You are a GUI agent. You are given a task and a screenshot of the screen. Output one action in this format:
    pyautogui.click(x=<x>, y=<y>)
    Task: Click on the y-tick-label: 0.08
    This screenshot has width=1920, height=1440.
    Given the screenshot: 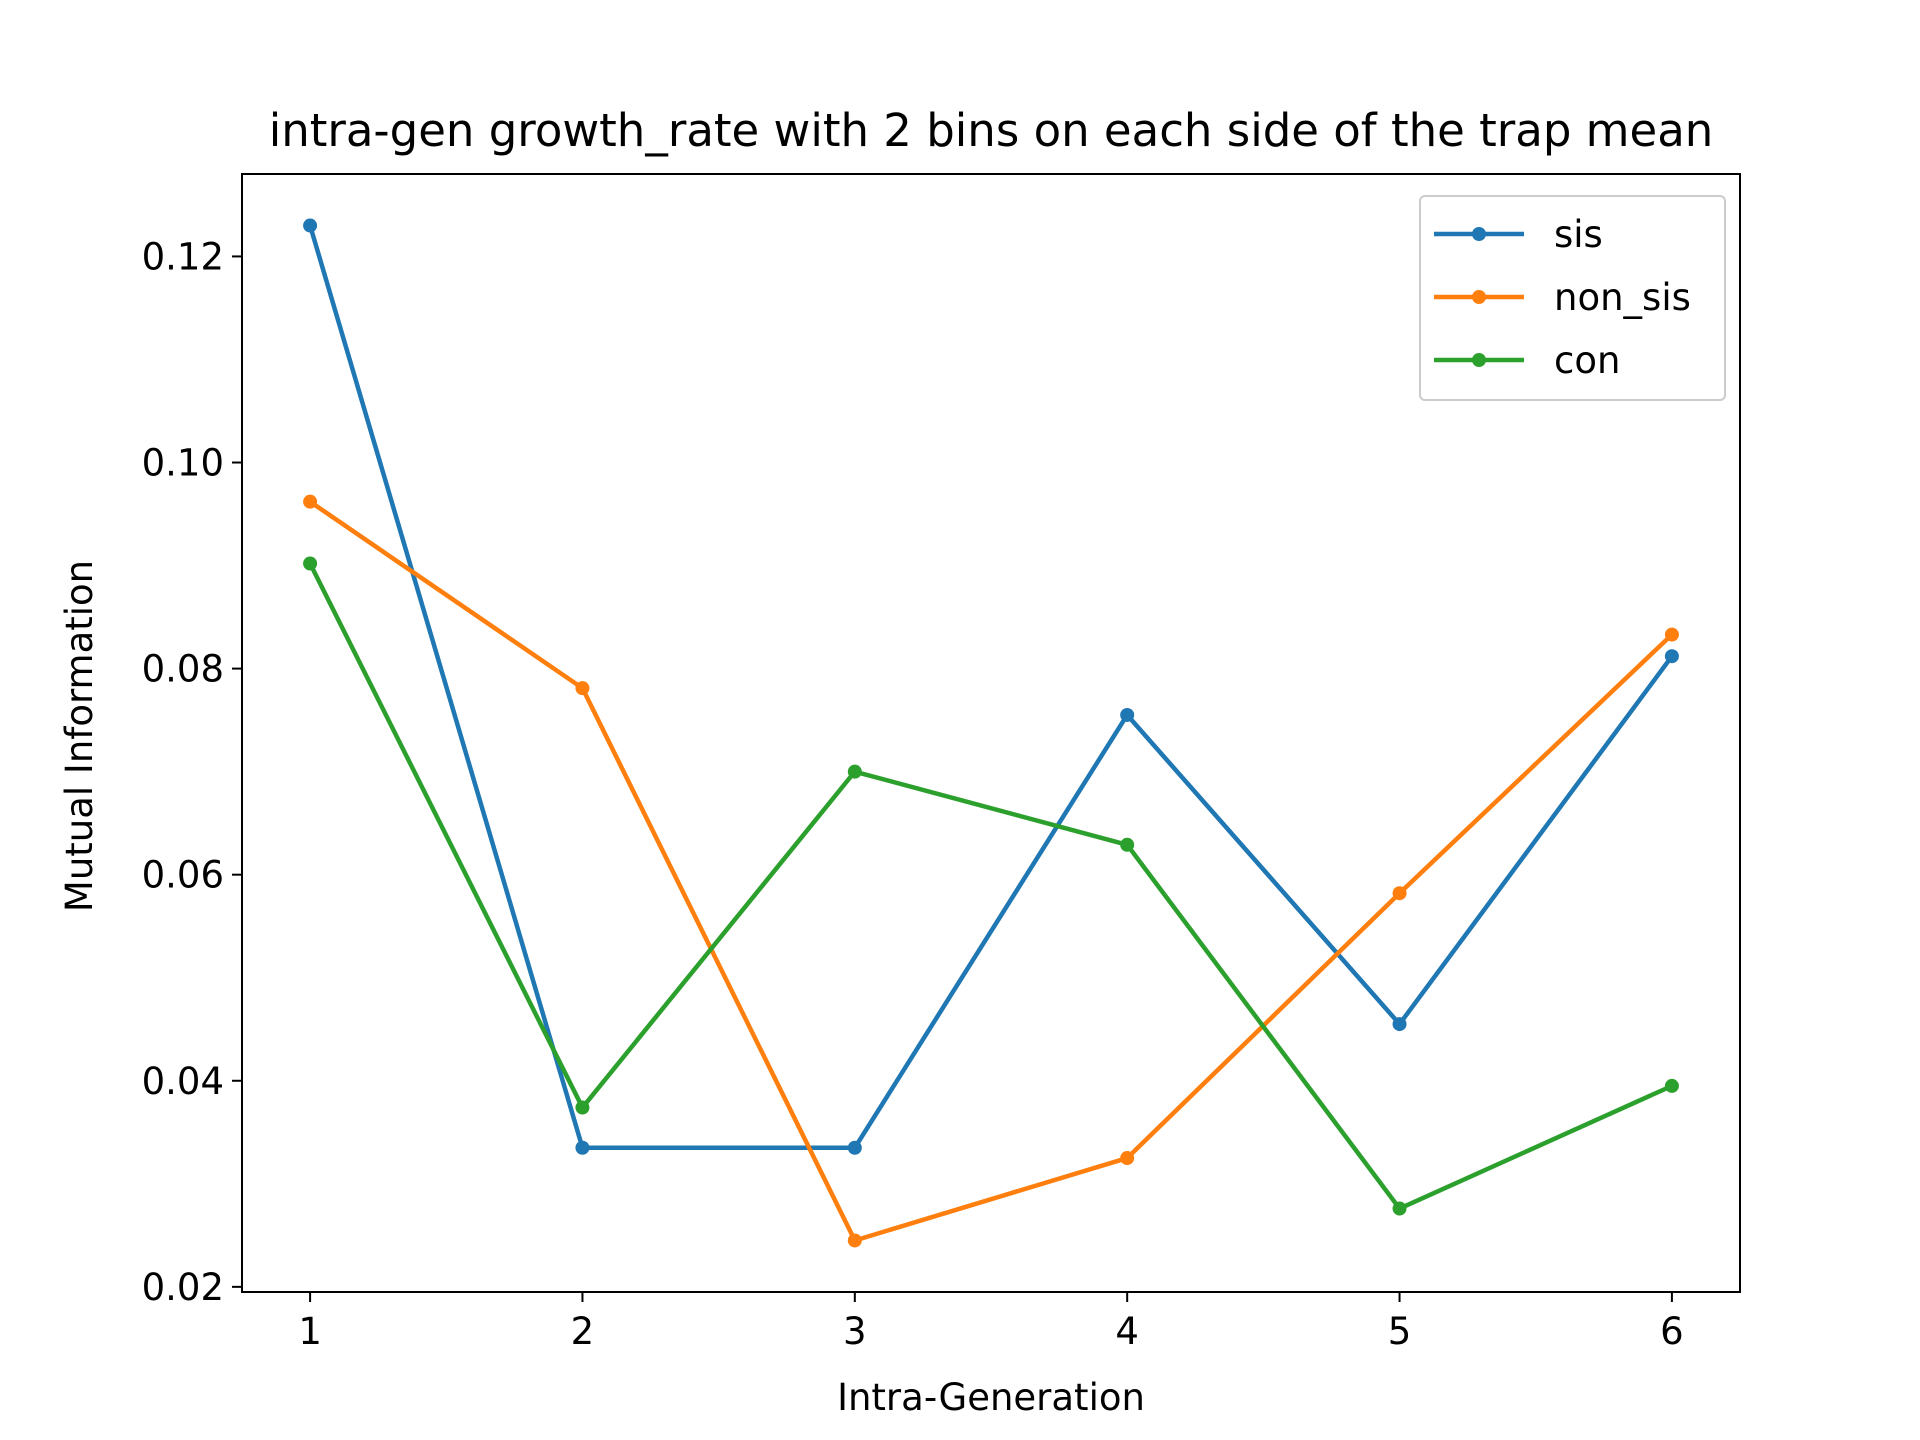 What is the action you would take?
    pyautogui.click(x=183, y=669)
    